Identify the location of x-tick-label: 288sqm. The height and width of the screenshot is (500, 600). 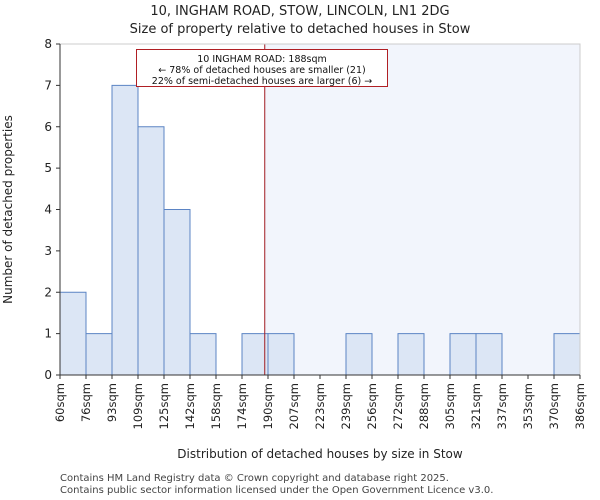
(424, 406).